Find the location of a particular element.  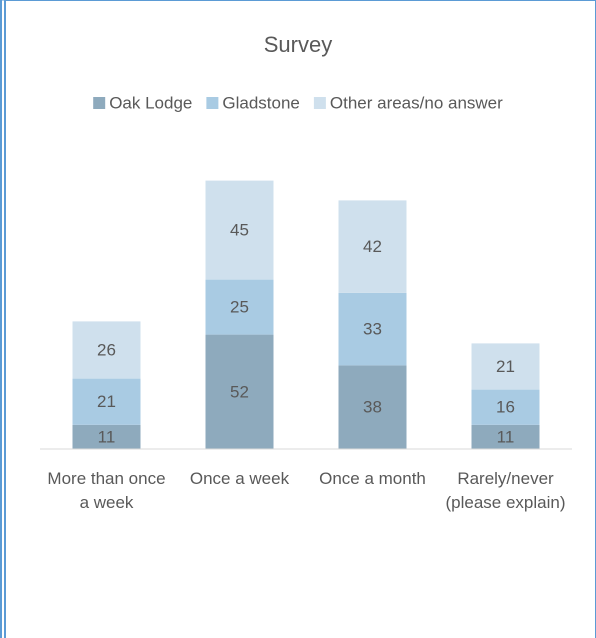

data-label: 33 is located at coordinates (372, 329).